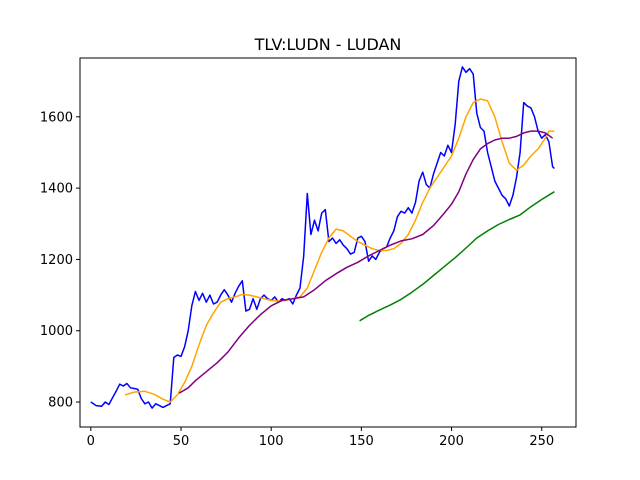 The width and height of the screenshot is (640, 480). Describe the element at coordinates (541, 441) in the screenshot. I see `x-tick-label: 250` at that location.